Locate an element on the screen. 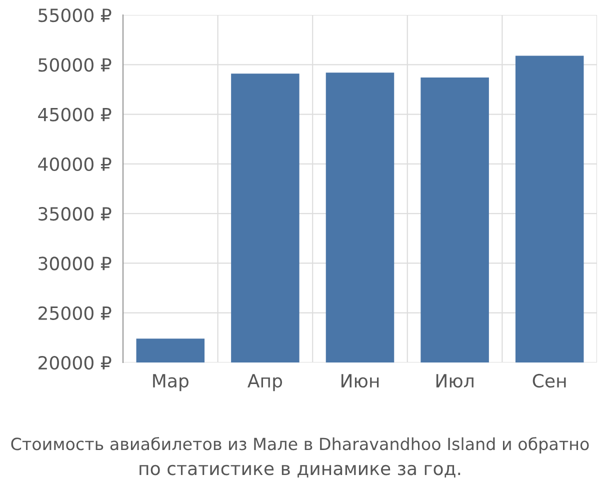  y-tick-label: 20000 ₽ is located at coordinates (75, 363).